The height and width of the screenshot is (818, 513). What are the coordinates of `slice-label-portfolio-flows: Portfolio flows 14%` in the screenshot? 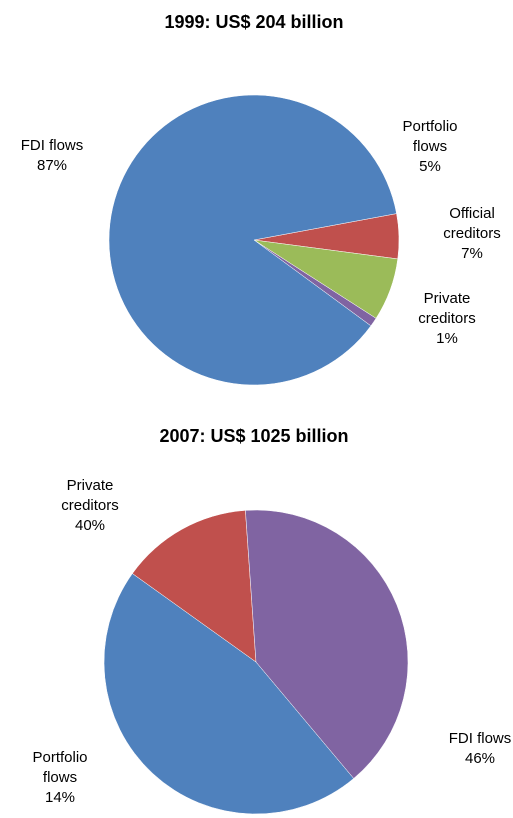 It's located at (59, 777).